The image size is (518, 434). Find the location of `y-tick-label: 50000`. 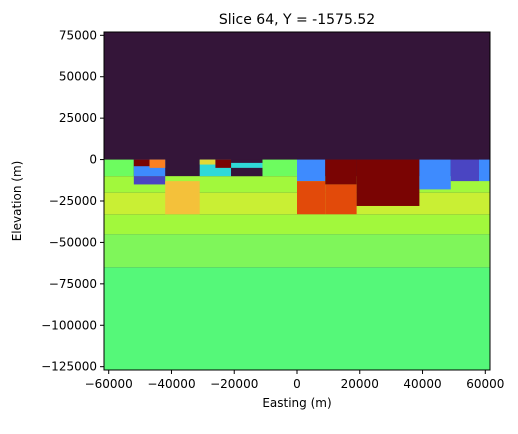

y-tick-label: 50000 is located at coordinates (78, 77).